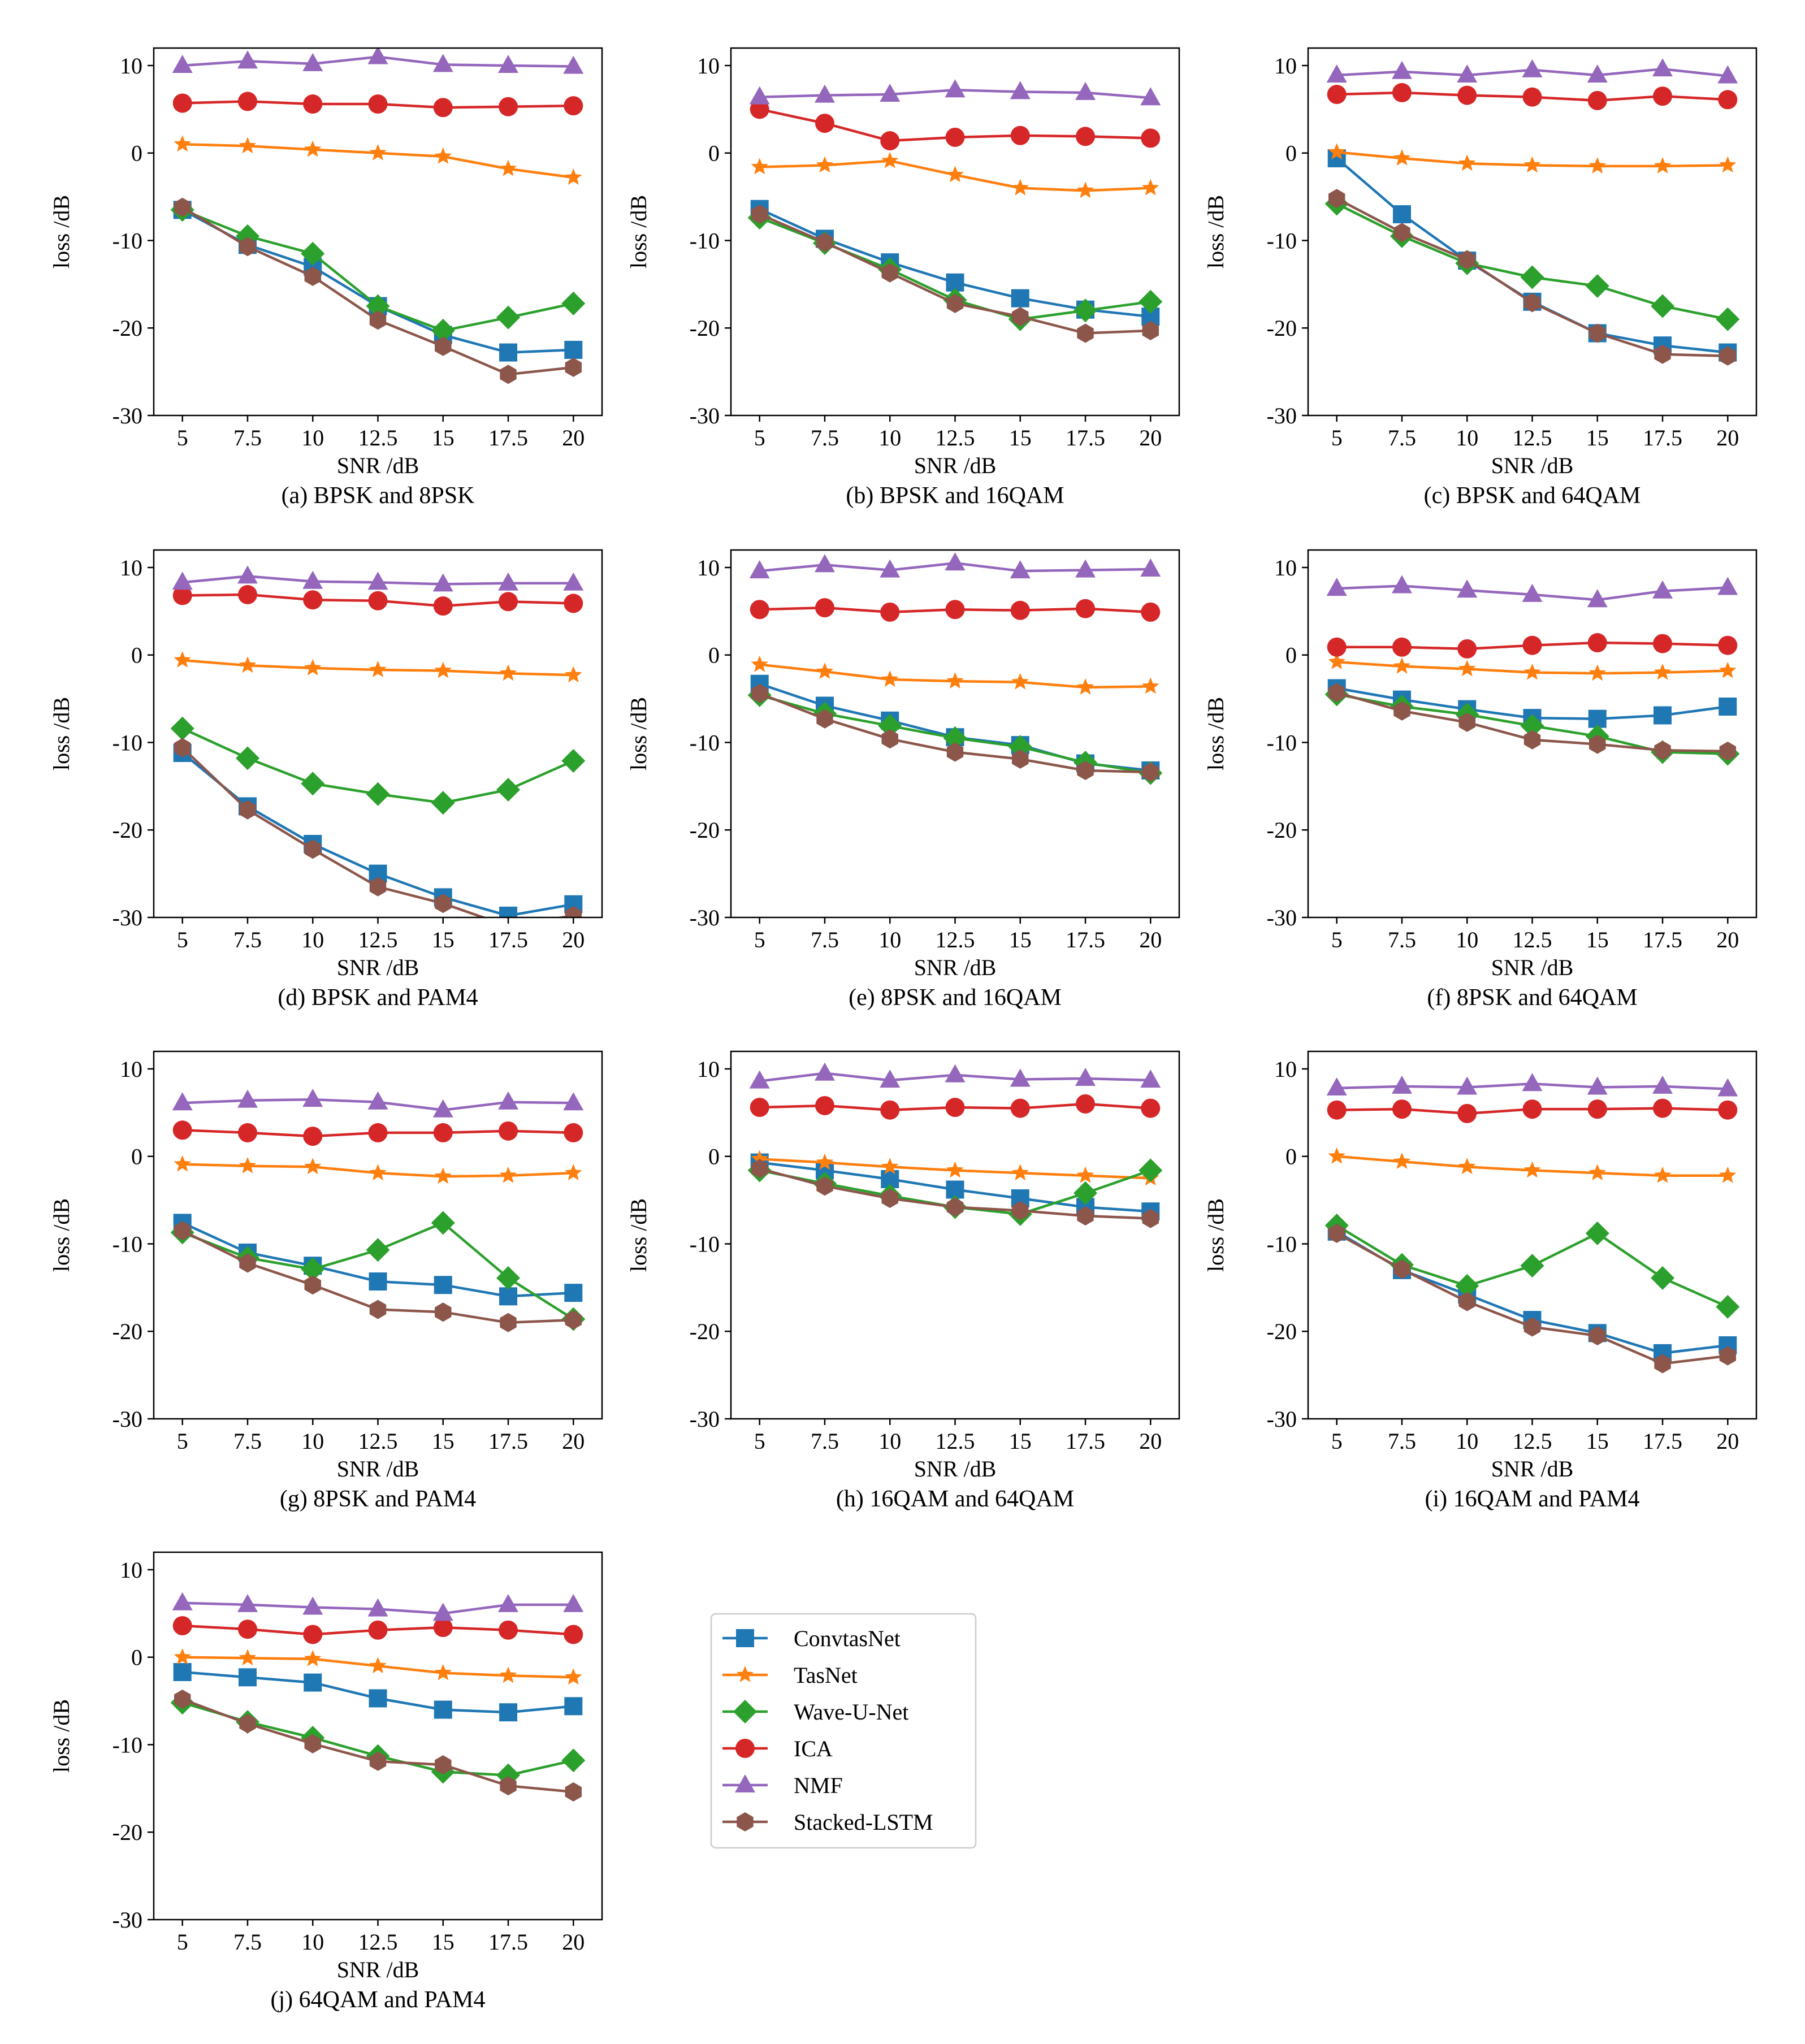  Describe the element at coordinates (812, 1638) in the screenshot. I see `legend-entry-convtasnet: ConvtasNet` at that location.